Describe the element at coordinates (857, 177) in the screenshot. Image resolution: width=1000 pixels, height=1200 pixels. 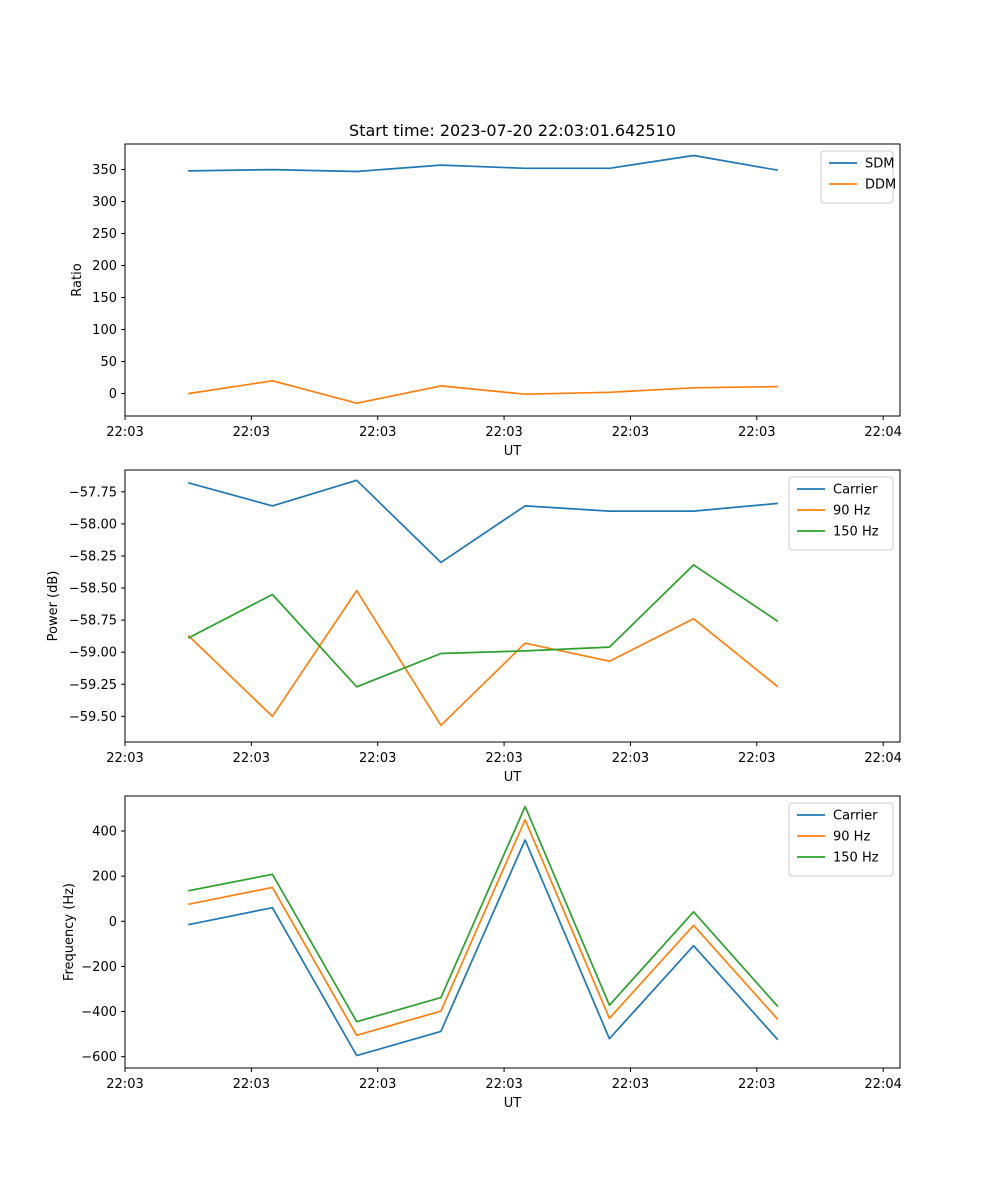
I see `legend-frame` at that location.